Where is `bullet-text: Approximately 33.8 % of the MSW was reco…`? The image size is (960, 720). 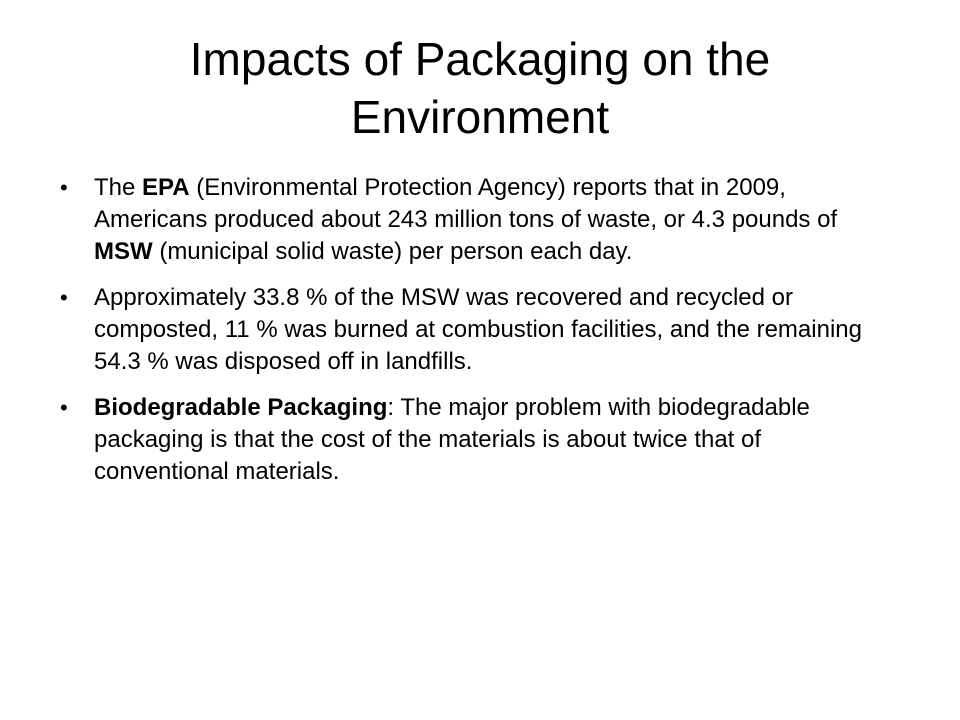 bullet-text: Approximately 33.8 % of the MSW was reco… is located at coordinates (478, 329).